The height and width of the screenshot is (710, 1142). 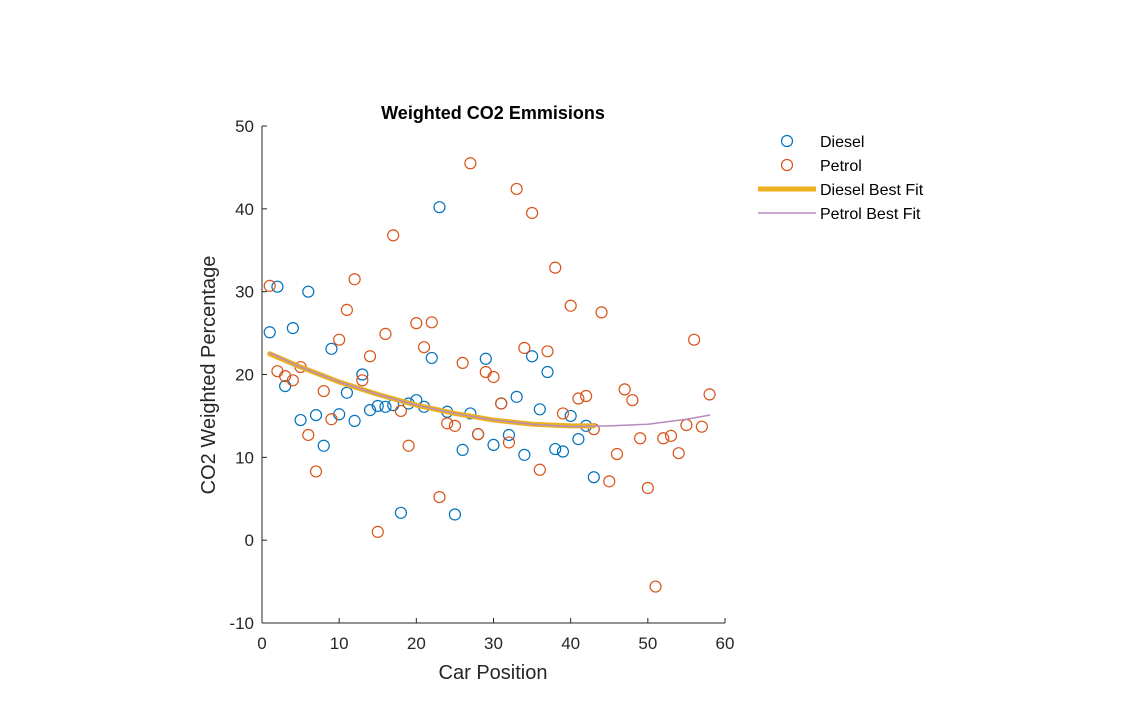 I want to click on legend-label: Petrol Best Fit, so click(x=870, y=214).